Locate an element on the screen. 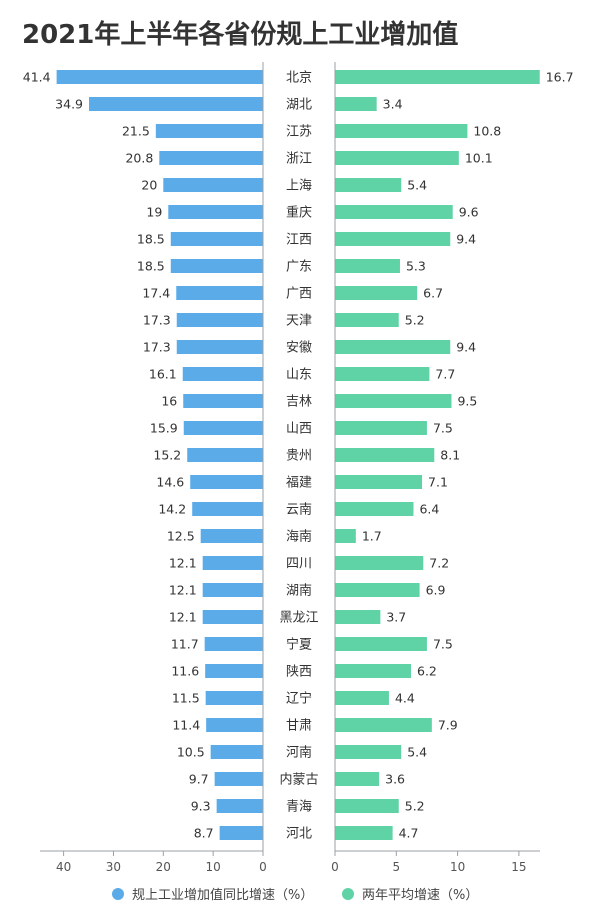  right-value-label: 3.7 is located at coordinates (396, 617).